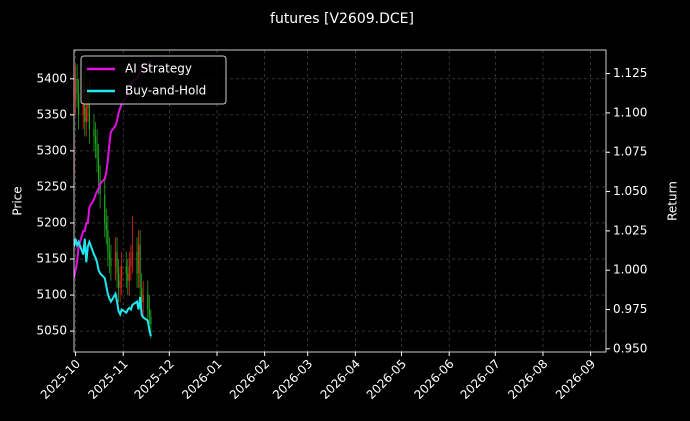 The width and height of the screenshot is (690, 421). Describe the element at coordinates (51, 259) in the screenshot. I see `y-tick-label: 5150` at that location.